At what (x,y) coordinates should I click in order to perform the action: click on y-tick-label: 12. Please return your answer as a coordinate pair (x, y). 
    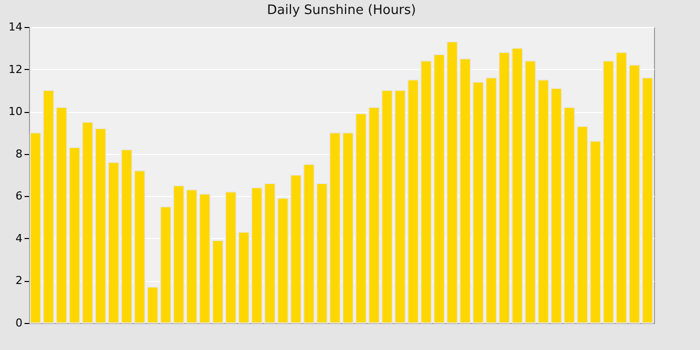
    Looking at the image, I should click on (15, 69).